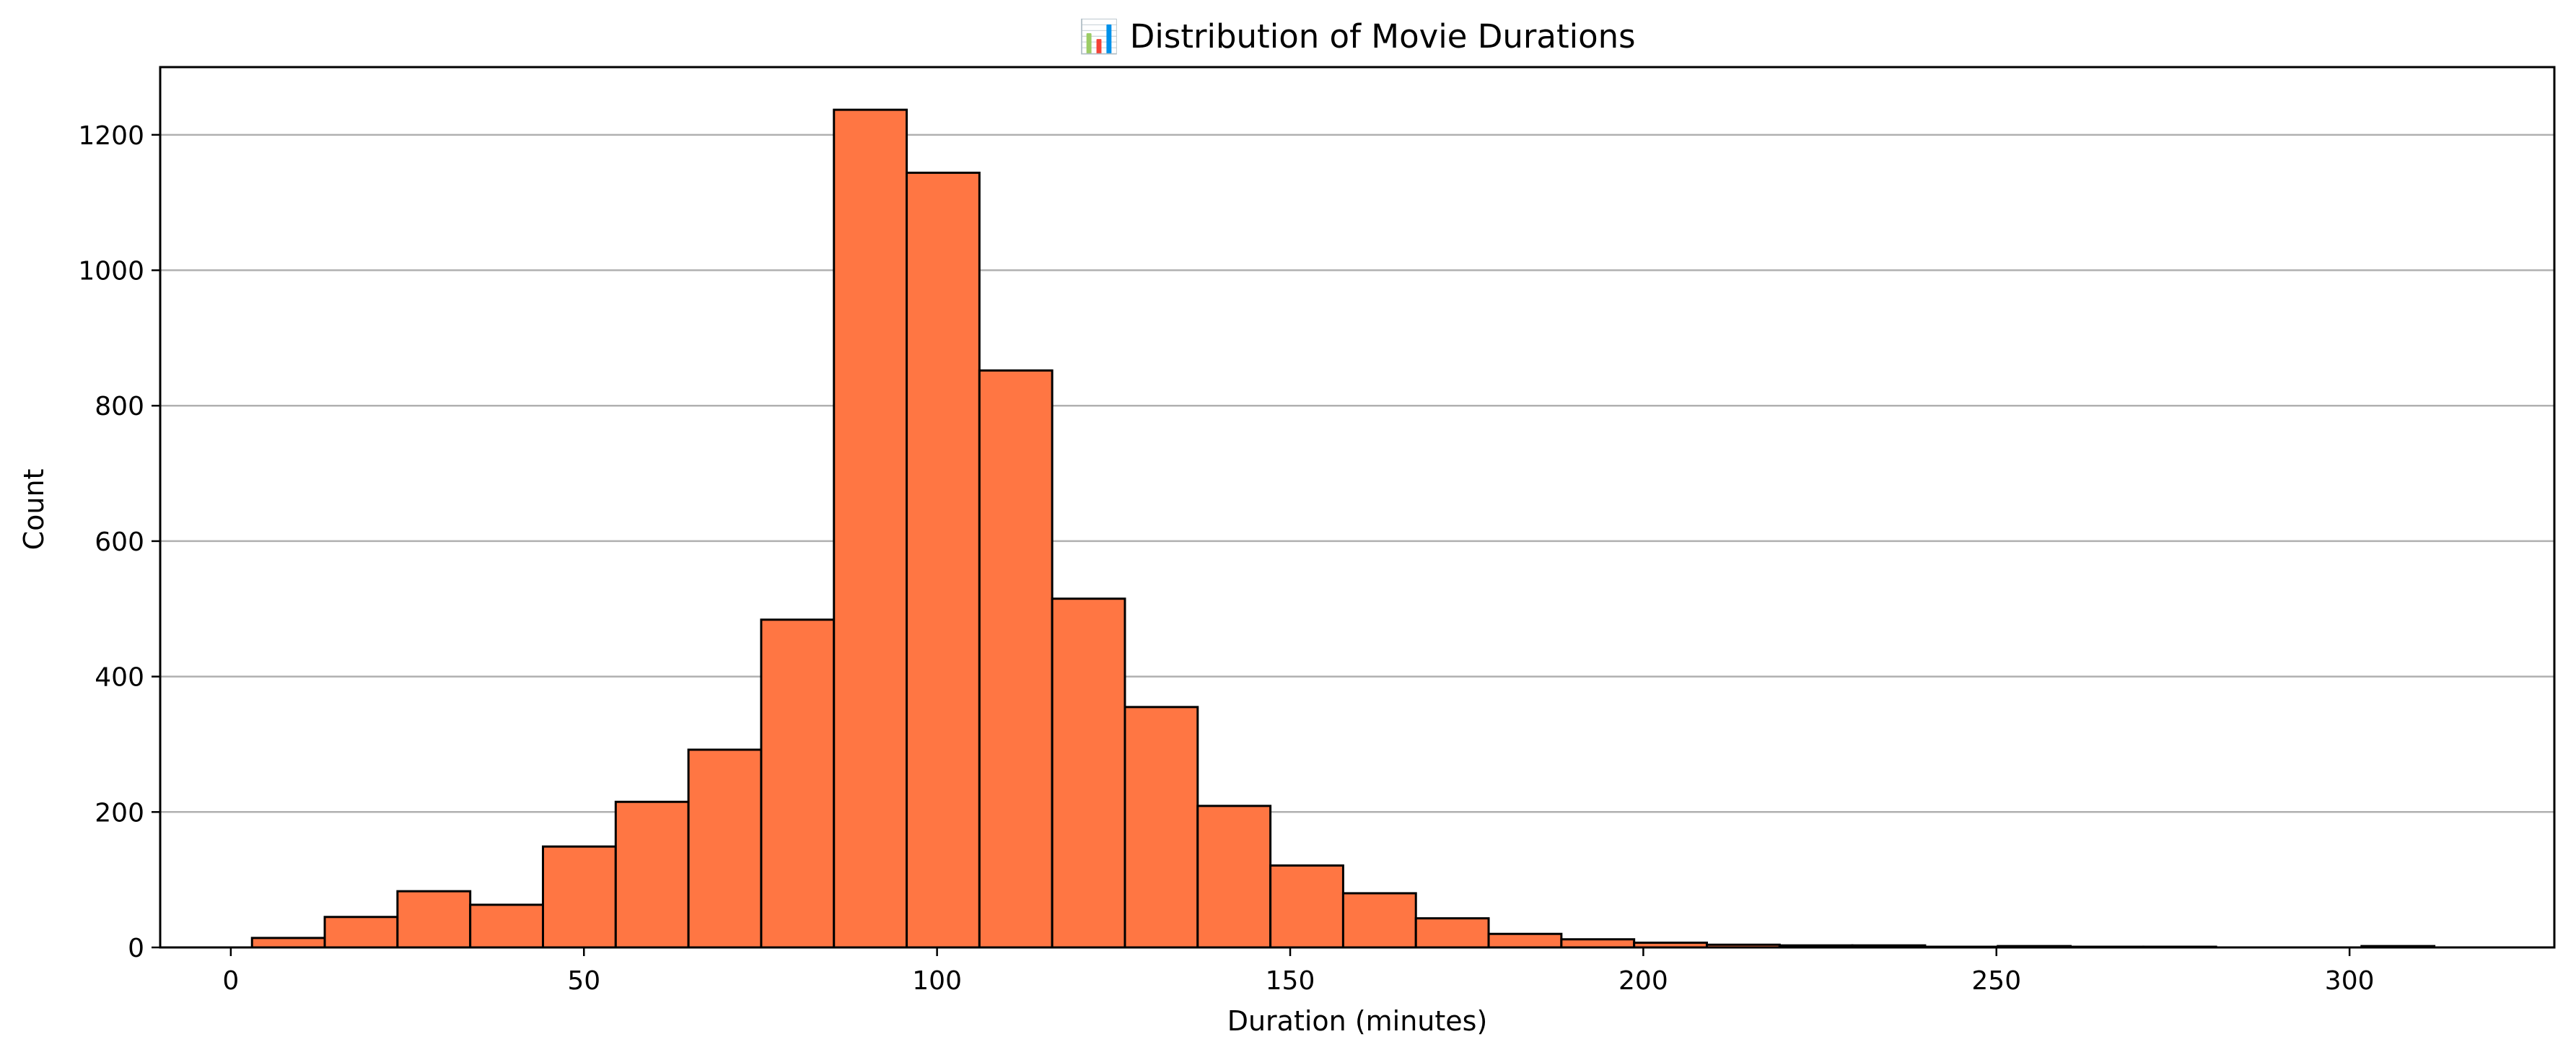 The width and height of the screenshot is (2576, 1060). Describe the element at coordinates (583, 981) in the screenshot. I see `x-tick-label: 50` at that location.